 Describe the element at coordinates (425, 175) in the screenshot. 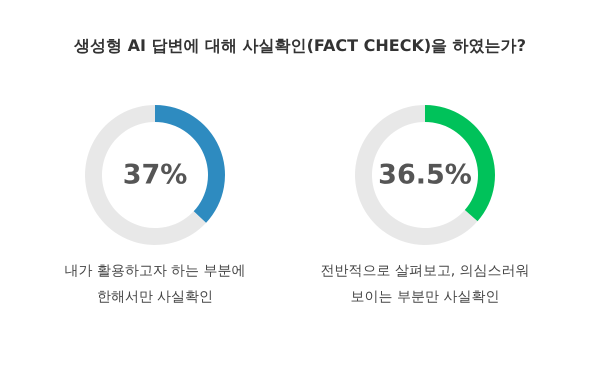

I see `data-label: 36.5%` at that location.